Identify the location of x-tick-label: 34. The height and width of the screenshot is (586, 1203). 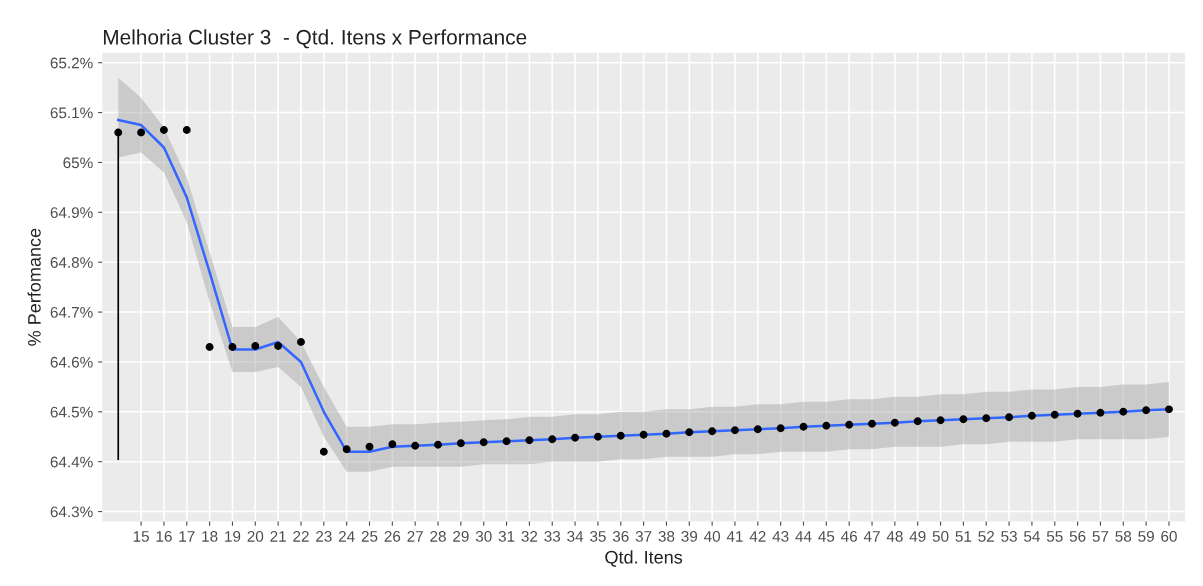
(575, 536).